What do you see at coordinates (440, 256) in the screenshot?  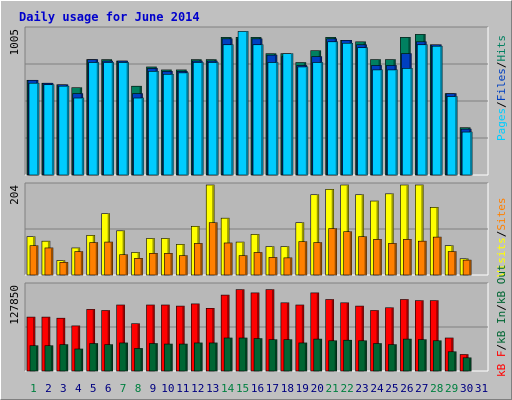 I see `bar-sites-day28-shade` at bounding box center [440, 256].